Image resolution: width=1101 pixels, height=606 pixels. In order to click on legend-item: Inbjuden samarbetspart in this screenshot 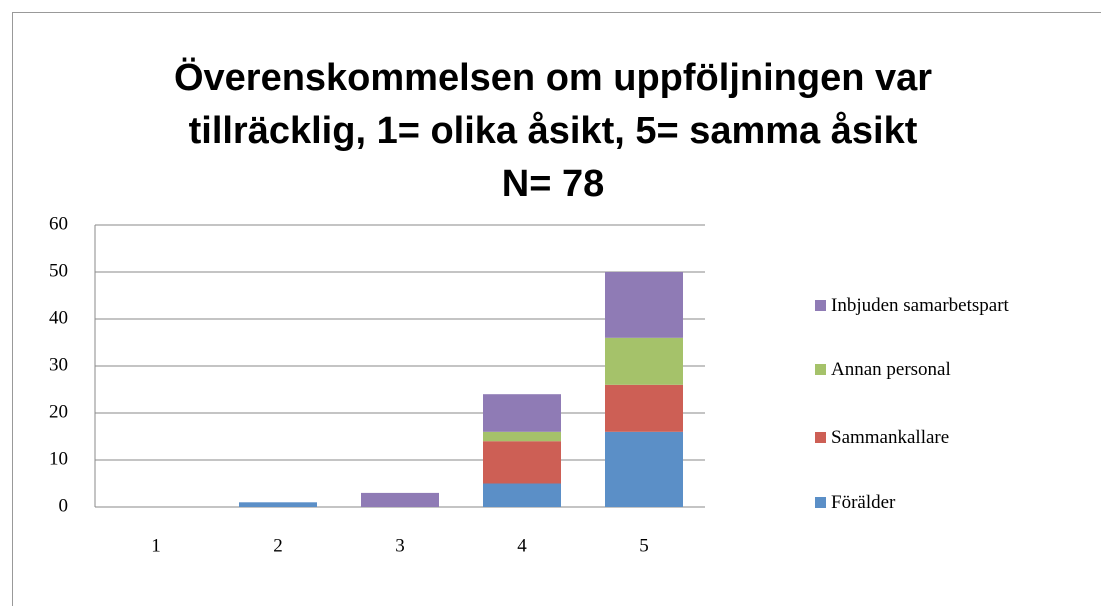, I will do `click(912, 306)`.